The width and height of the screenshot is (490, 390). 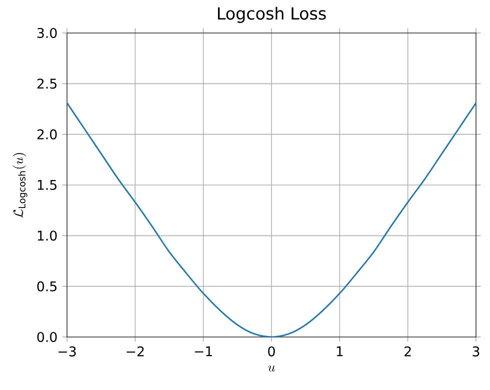 What do you see at coordinates (47, 337) in the screenshot?
I see `y-tick-label: 0.0` at bounding box center [47, 337].